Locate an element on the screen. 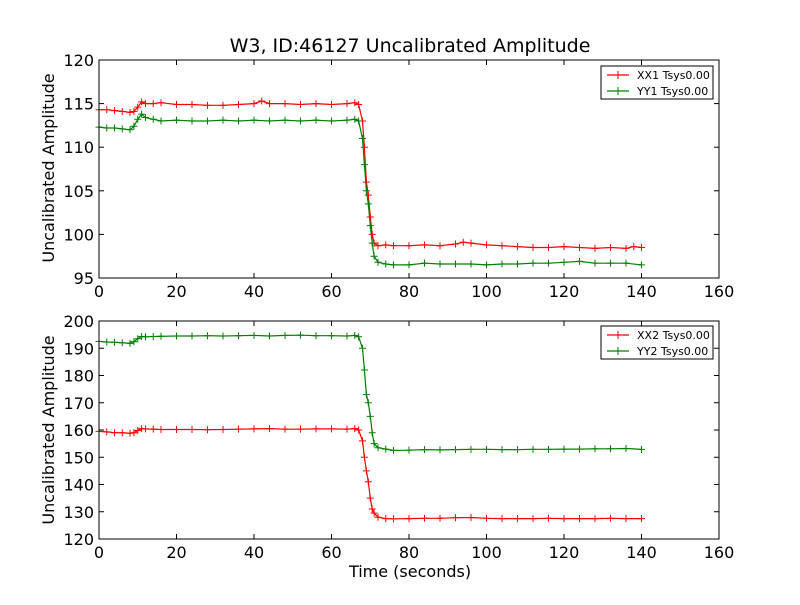 Image resolution: width=800 pixels, height=605 pixels. bottom-x-tick-label: 100 is located at coordinates (486, 552).